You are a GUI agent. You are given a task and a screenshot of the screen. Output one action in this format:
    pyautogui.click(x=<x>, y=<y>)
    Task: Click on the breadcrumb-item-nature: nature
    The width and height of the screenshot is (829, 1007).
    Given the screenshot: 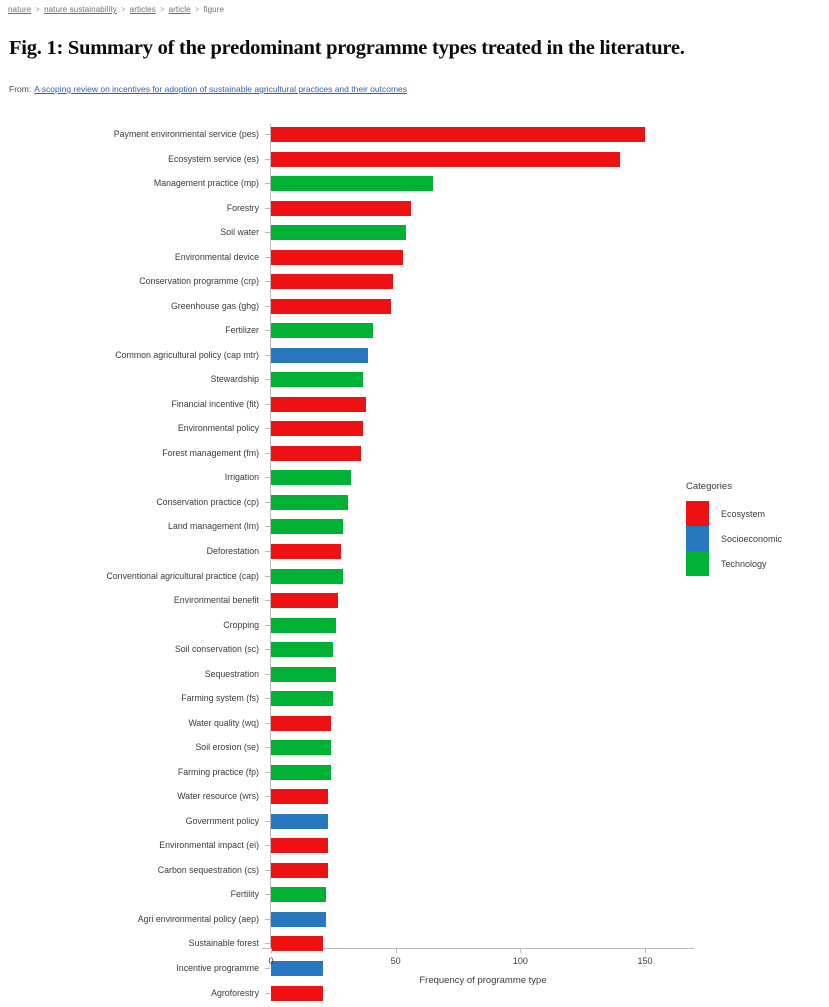 What is the action you would take?
    pyautogui.click(x=20, y=9)
    